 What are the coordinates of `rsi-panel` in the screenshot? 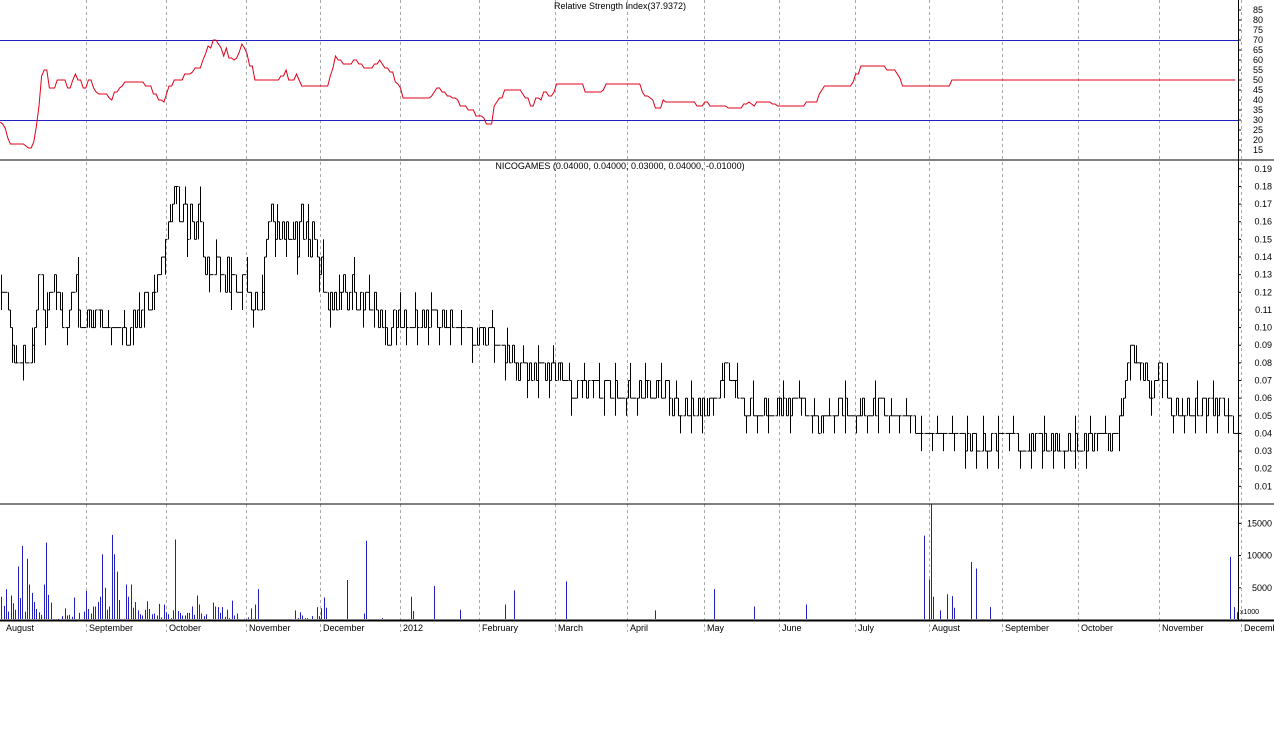 It's located at (619, 94).